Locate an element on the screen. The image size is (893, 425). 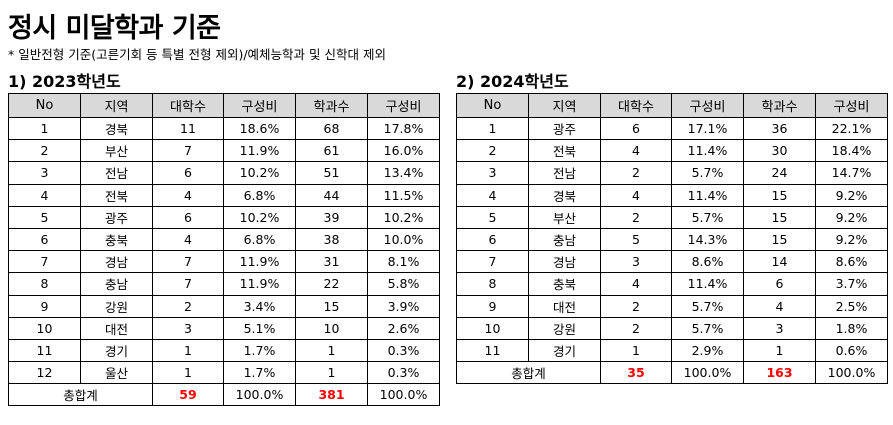
col-dept-count-cell: 31 is located at coordinates (331, 262).